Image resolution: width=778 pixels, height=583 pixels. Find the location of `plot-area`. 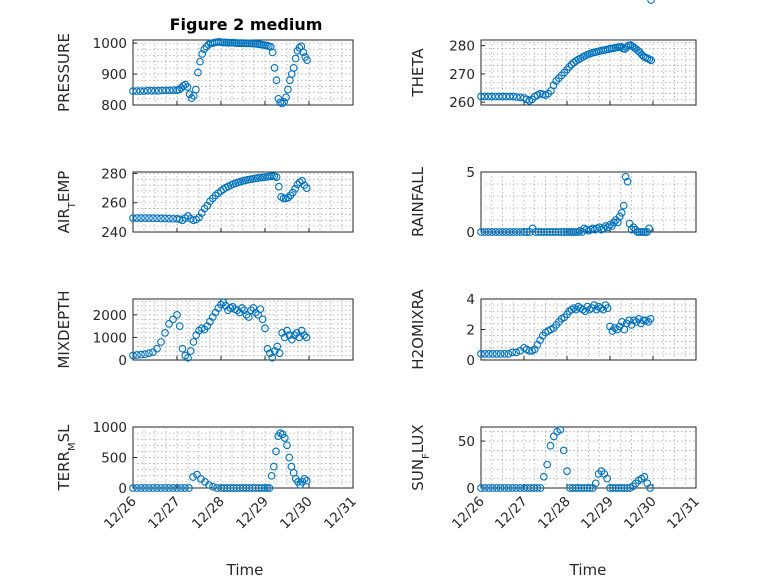

plot-area is located at coordinates (243, 329).